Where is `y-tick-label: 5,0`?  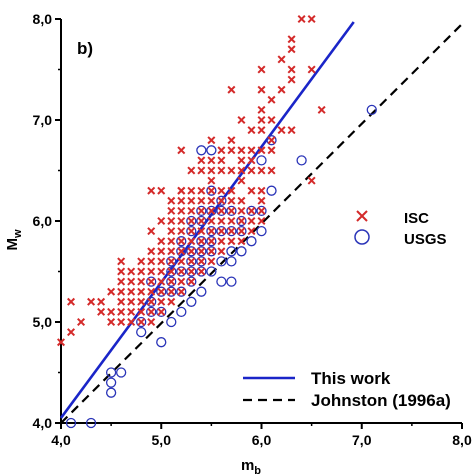
y-tick-label: 5,0 is located at coordinates (43, 322).